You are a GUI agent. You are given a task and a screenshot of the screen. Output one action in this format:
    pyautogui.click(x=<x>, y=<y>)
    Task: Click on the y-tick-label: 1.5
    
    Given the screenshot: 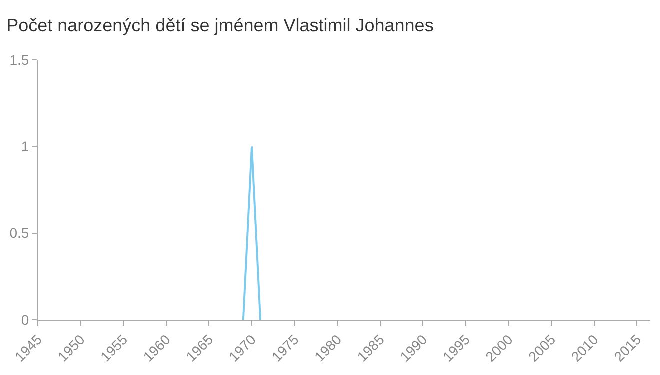 What is the action you would take?
    pyautogui.click(x=20, y=60)
    